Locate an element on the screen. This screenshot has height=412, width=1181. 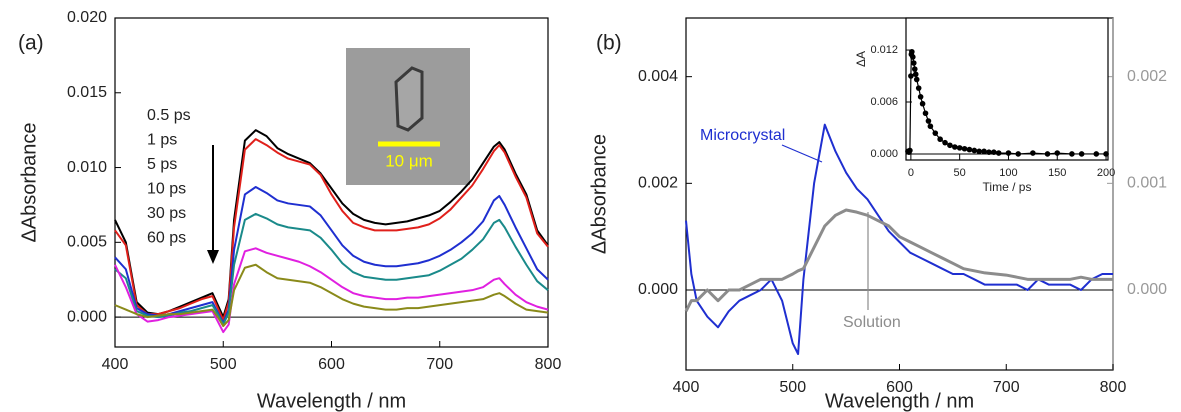
micrograph: 10 μm is located at coordinates (408, 116).